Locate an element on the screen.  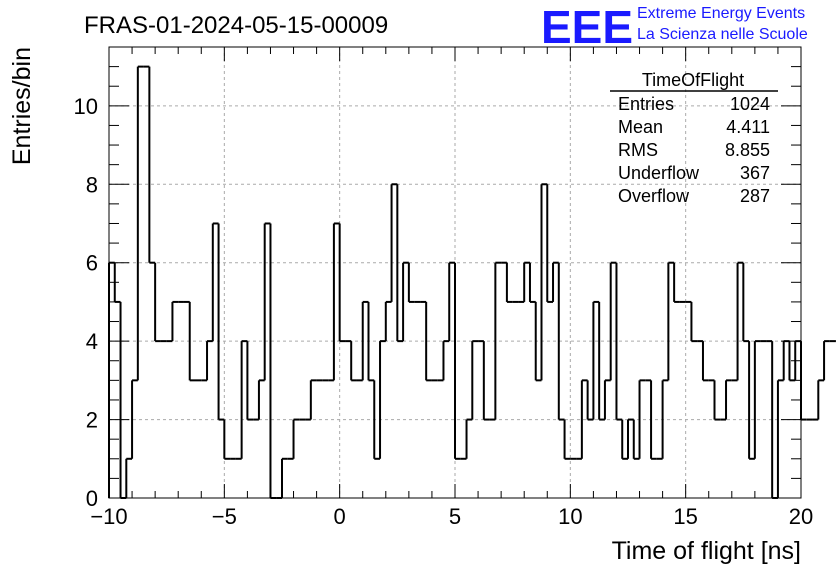
eee-logo-line1: Extreme Energy Events is located at coordinates (721, 13).